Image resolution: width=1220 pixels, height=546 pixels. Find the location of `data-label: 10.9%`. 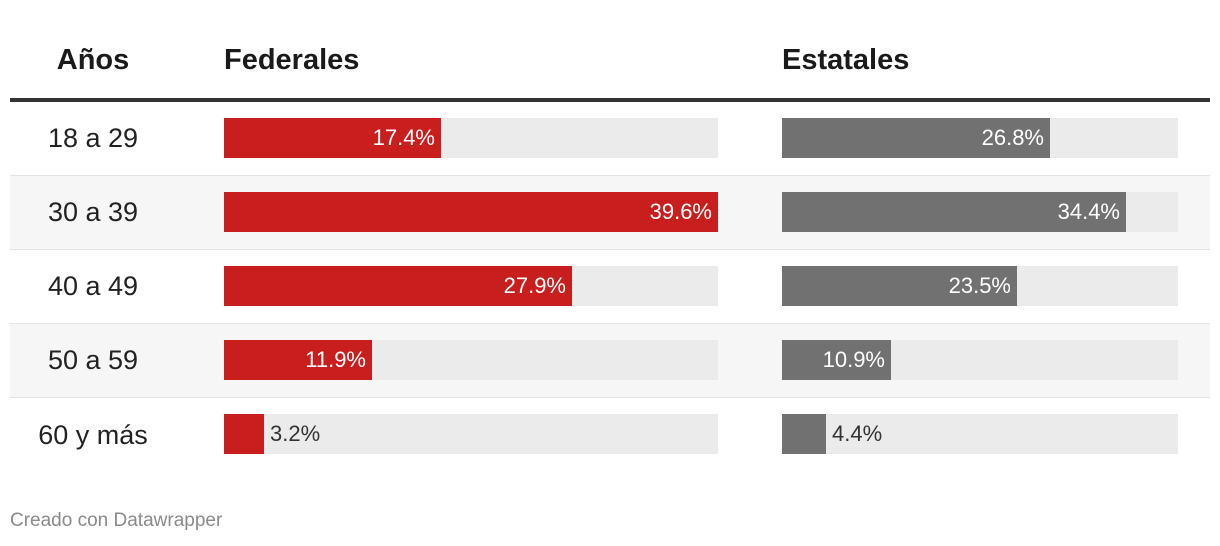

data-label: 10.9% is located at coordinates (853, 359).